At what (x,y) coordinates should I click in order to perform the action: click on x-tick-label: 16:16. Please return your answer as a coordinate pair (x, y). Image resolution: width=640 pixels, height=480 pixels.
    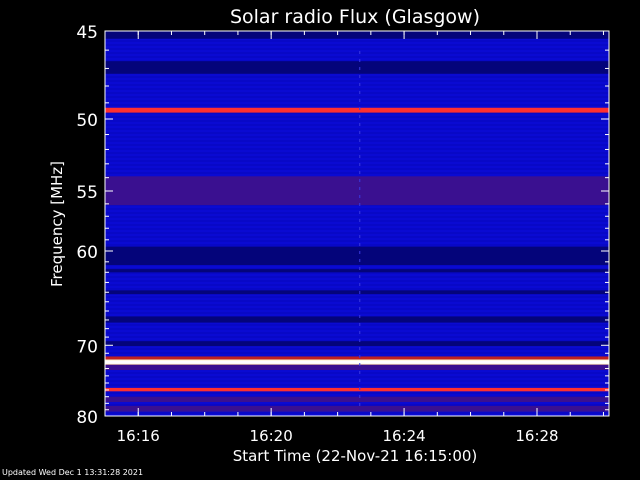
    Looking at the image, I should click on (138, 436).